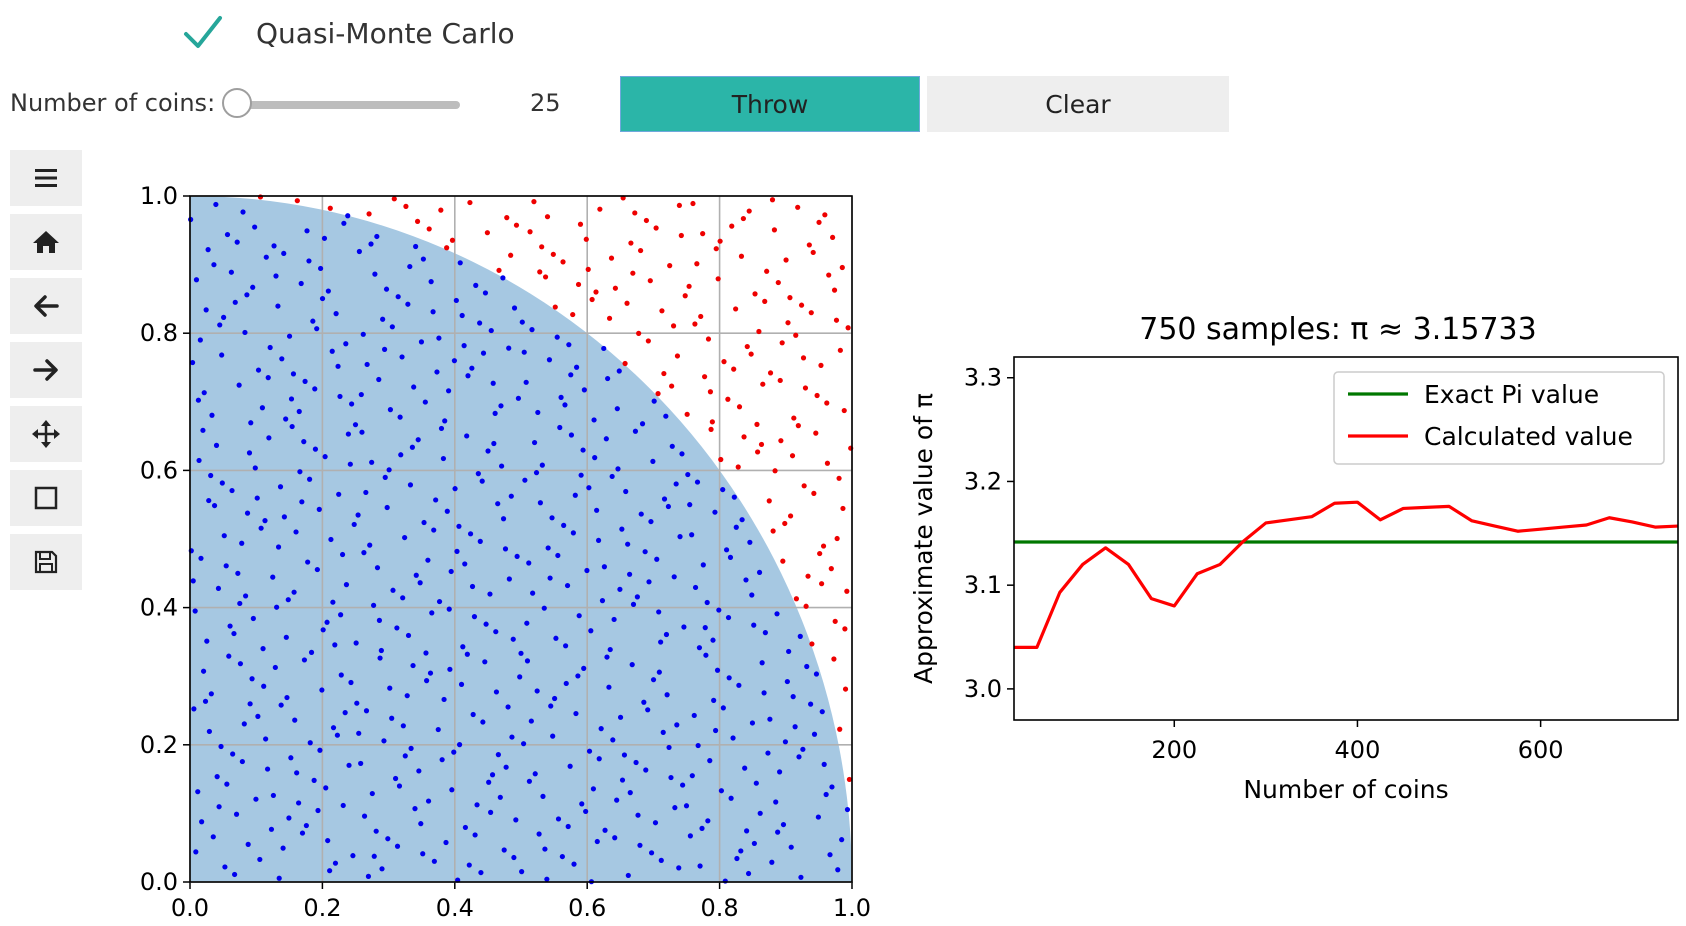  What do you see at coordinates (351, 105) in the screenshot?
I see `coins-slider-track` at bounding box center [351, 105].